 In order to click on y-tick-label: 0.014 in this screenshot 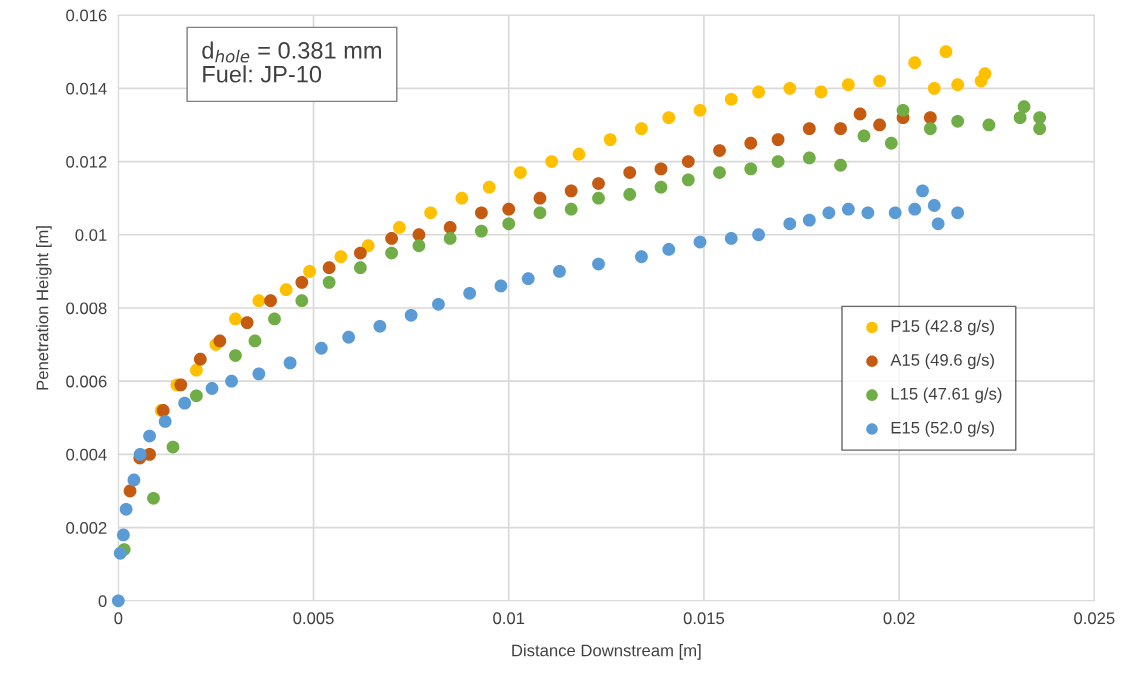, I will do `click(86, 88)`.